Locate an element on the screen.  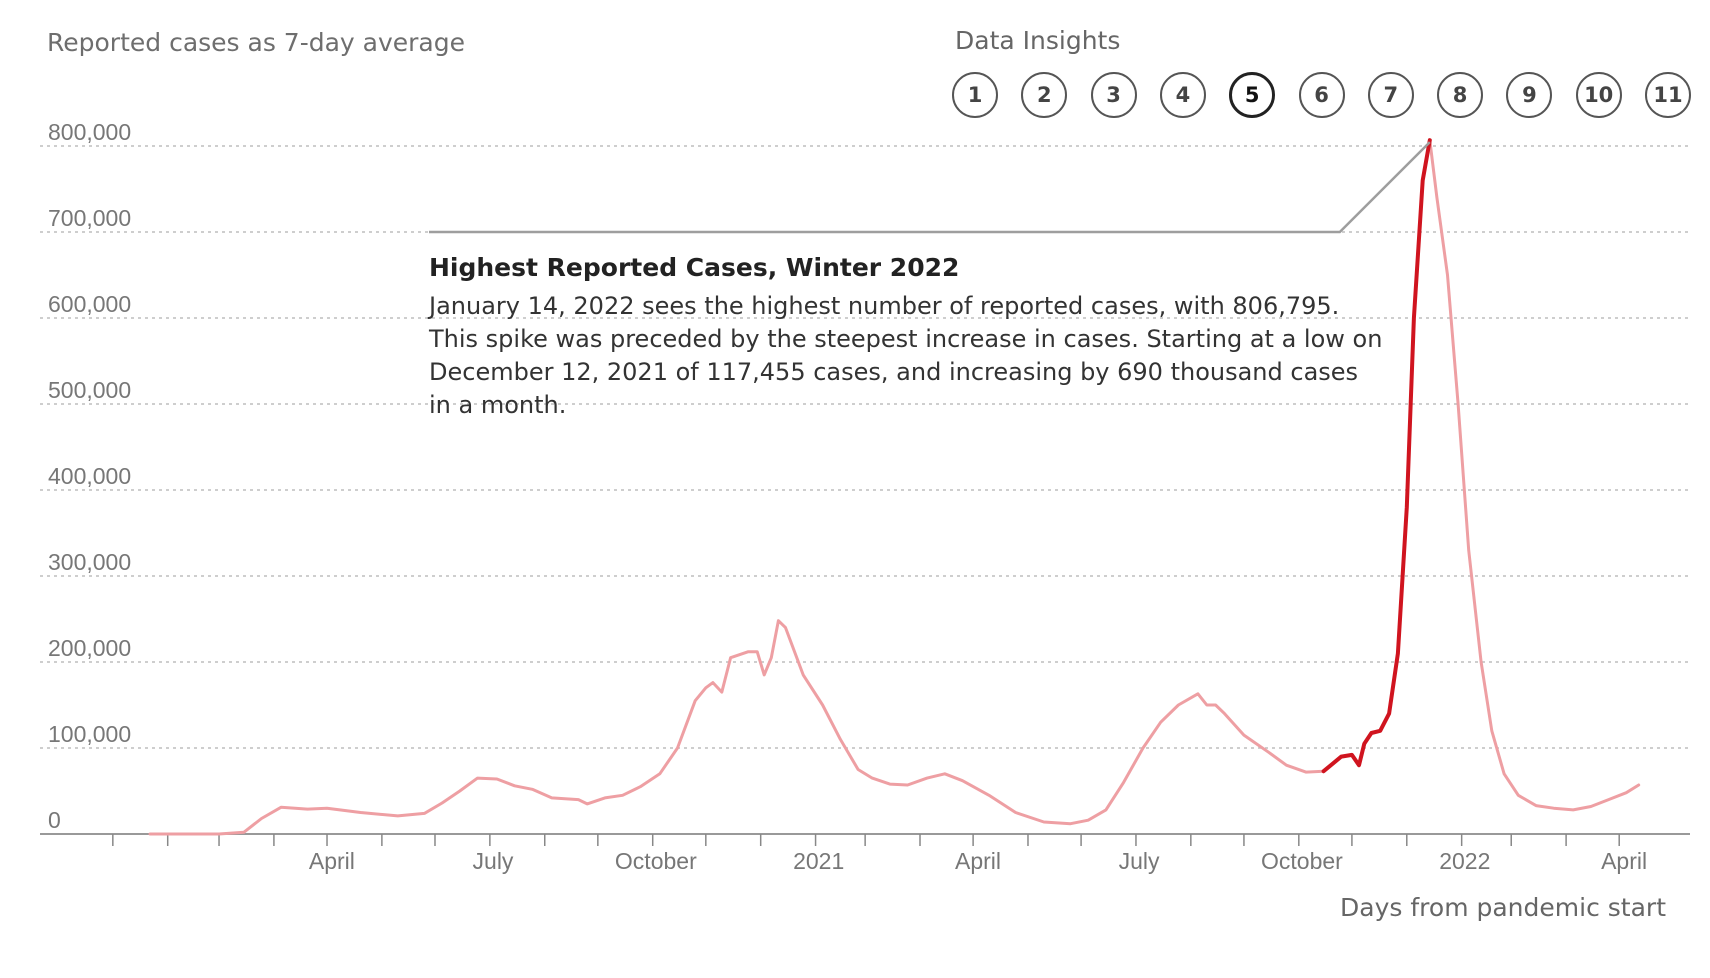
x-tick-label: 2021 is located at coordinates (818, 861).